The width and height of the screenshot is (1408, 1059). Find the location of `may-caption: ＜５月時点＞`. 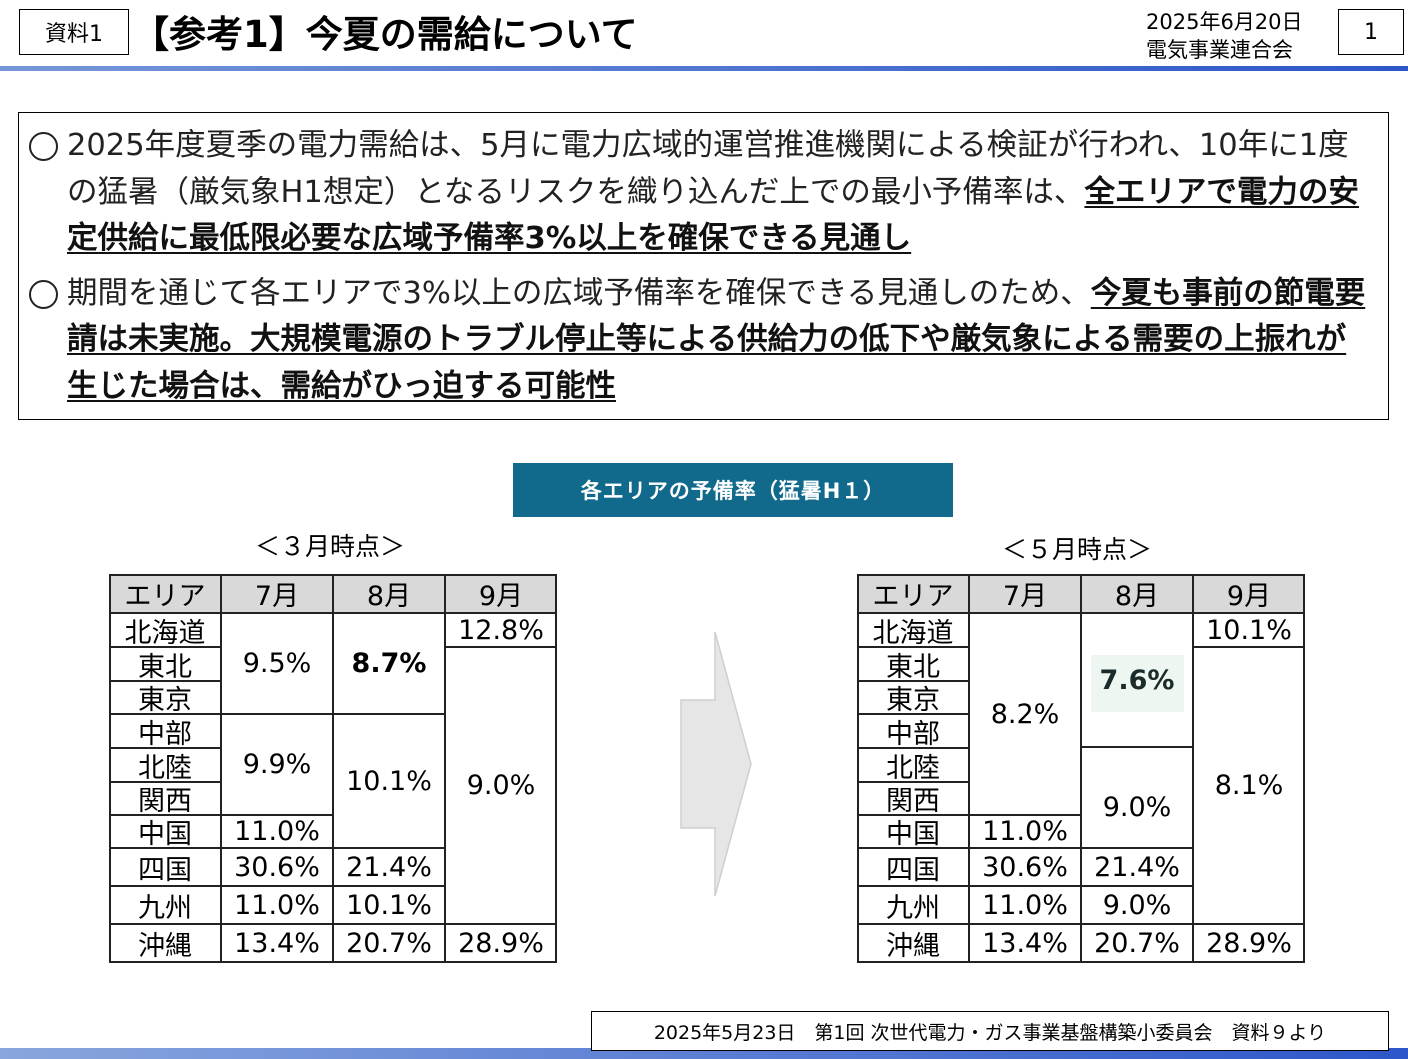

may-caption: ＜５月時点＞ is located at coordinates (1077, 549).